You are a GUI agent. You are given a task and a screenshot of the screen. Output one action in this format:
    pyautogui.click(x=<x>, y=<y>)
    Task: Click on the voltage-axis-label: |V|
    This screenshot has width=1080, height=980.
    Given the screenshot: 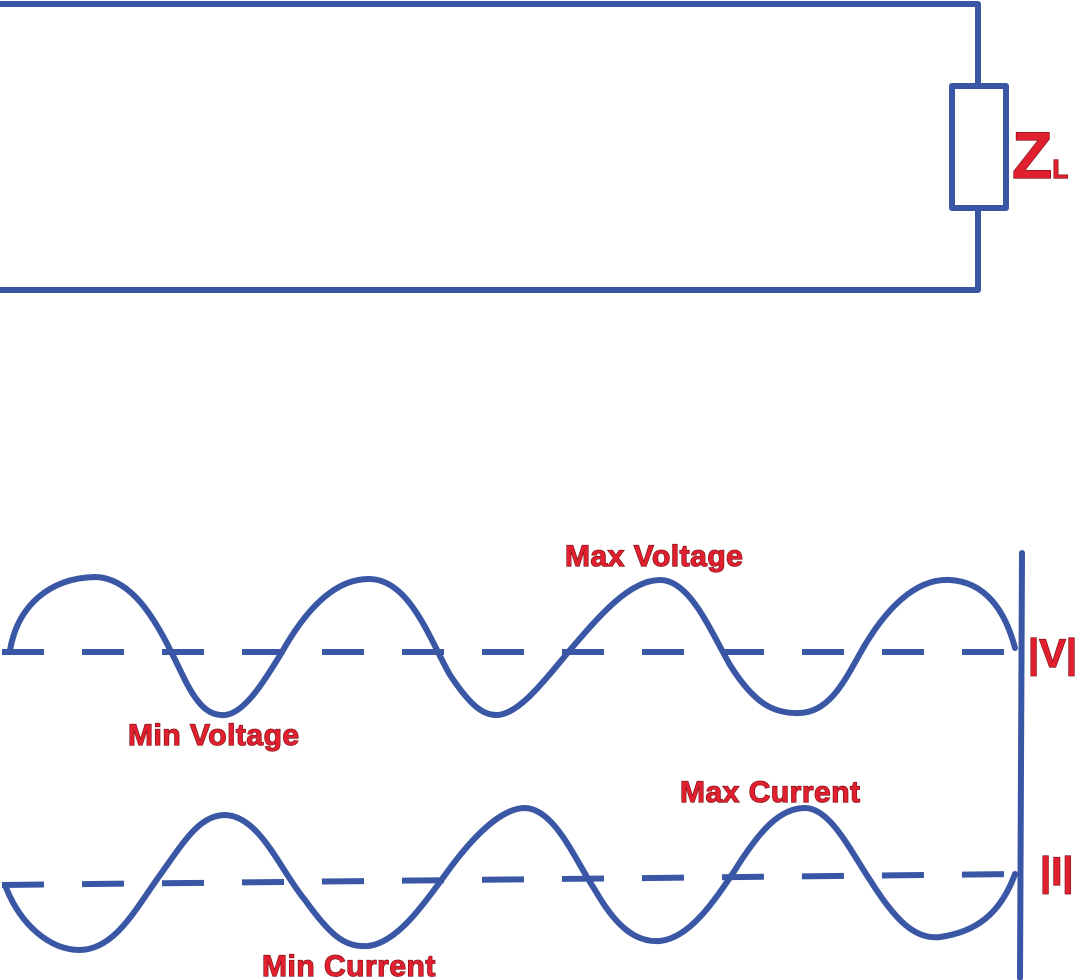 What is the action you would take?
    pyautogui.click(x=1052, y=654)
    